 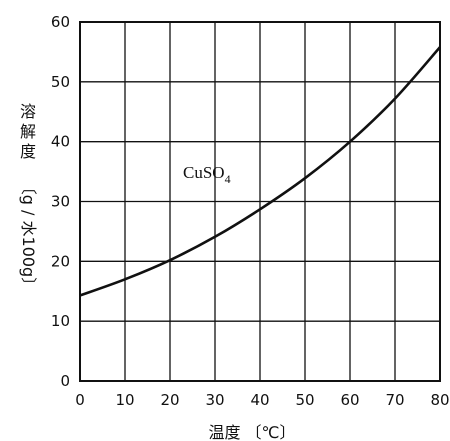 I want to click on y-tick-label-20: 20, so click(x=60, y=261).